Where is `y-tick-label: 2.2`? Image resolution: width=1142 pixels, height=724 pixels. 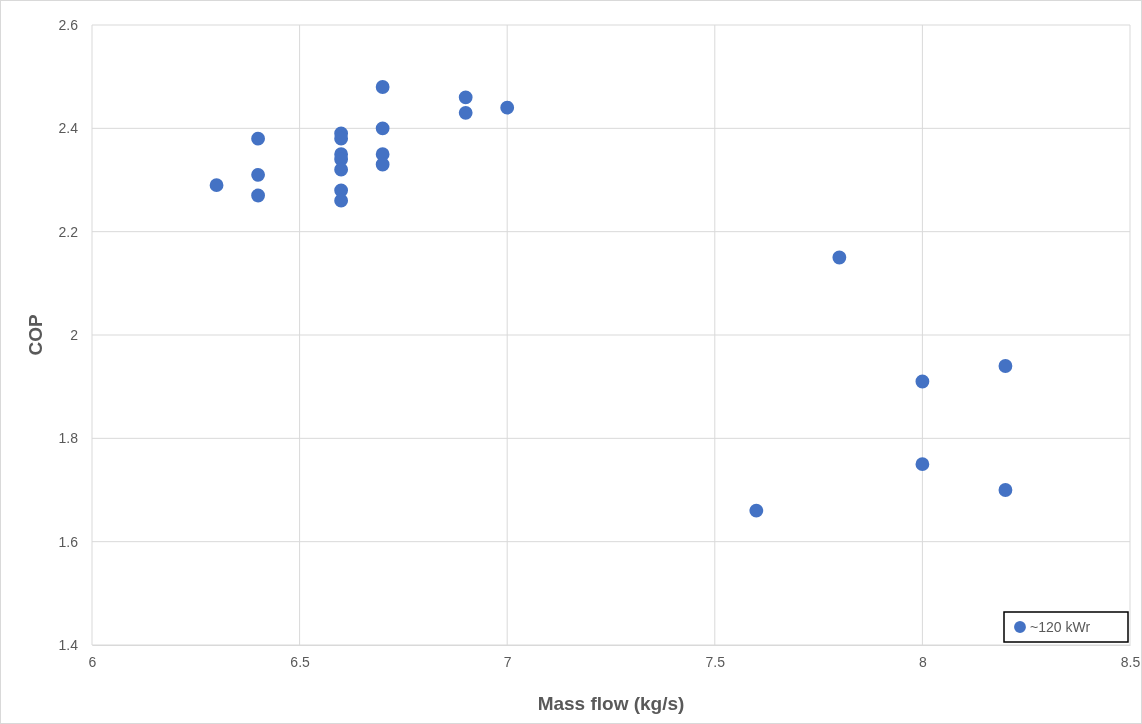
y-tick-label: 2.2 is located at coordinates (68, 231).